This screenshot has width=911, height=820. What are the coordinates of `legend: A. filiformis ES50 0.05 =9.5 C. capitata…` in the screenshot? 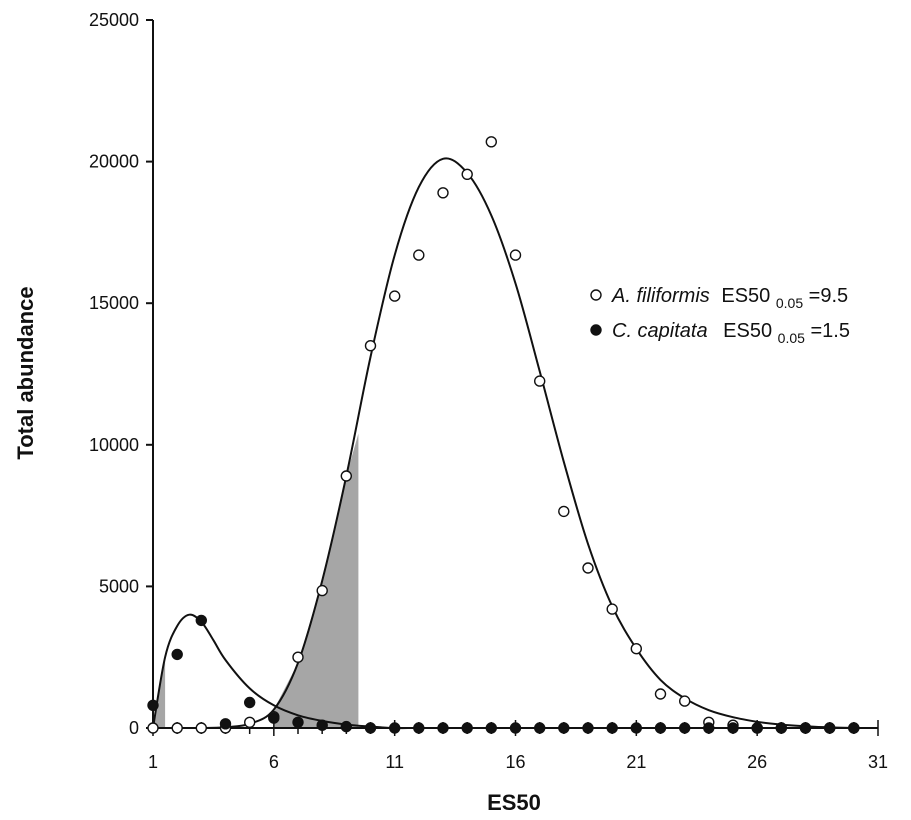 It's located at (720, 316).